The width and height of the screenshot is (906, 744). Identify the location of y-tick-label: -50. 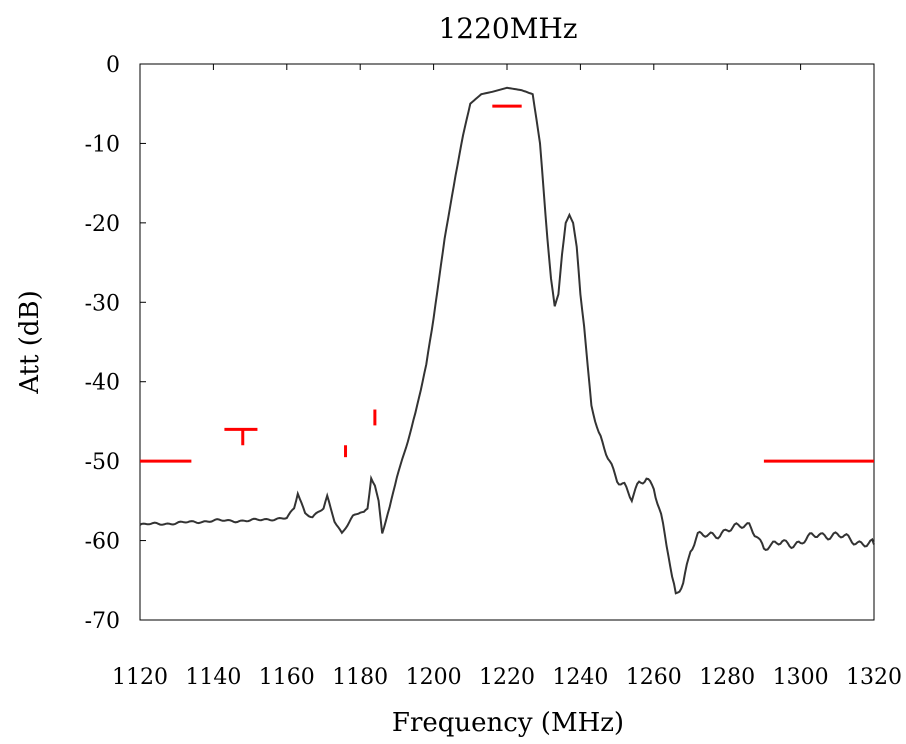
(102, 462).